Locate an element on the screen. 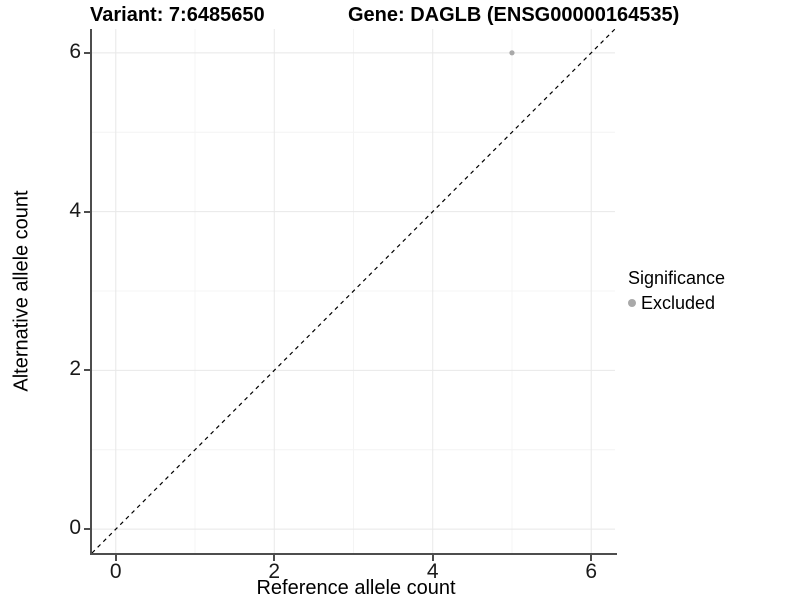 This screenshot has width=800, height=600. y-axis-tick-label: 0 is located at coordinates (75, 528).